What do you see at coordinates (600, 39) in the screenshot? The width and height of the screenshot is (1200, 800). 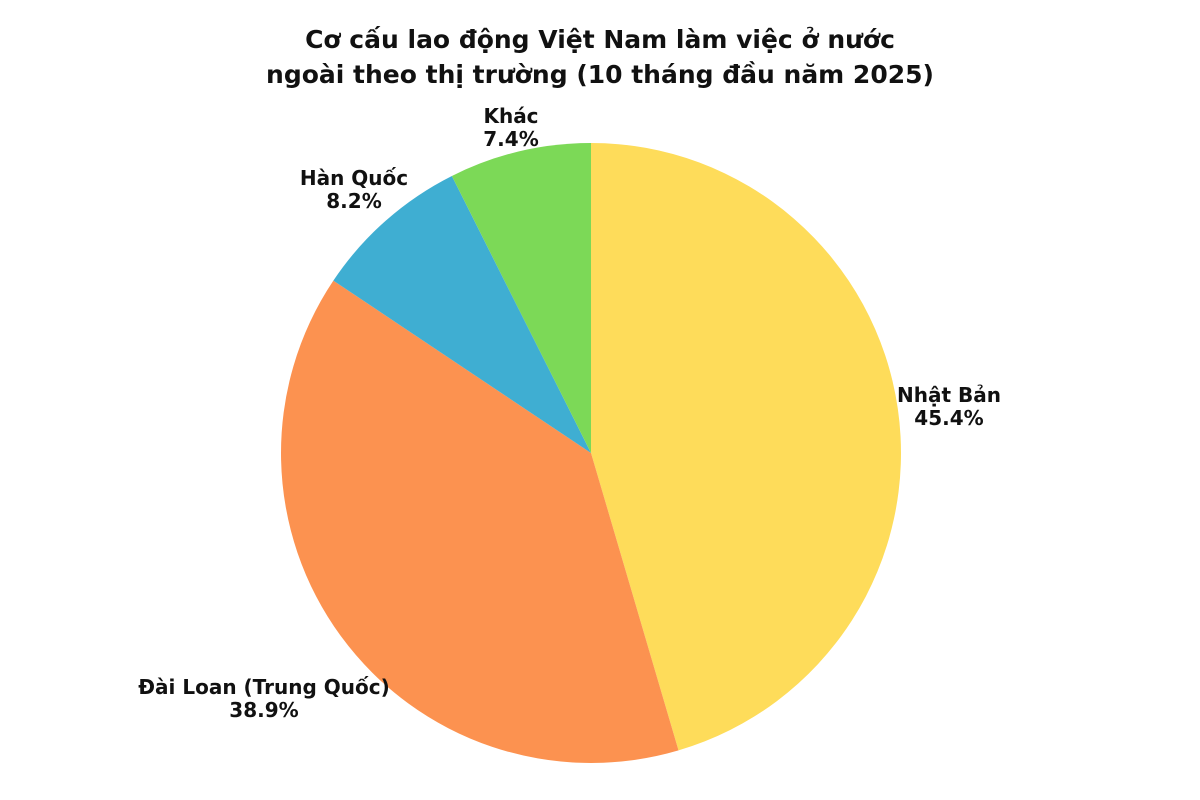 I see `chart-title-line-1: Cơ cấu lao động Việt Nam làm việc ở nước` at bounding box center [600, 39].